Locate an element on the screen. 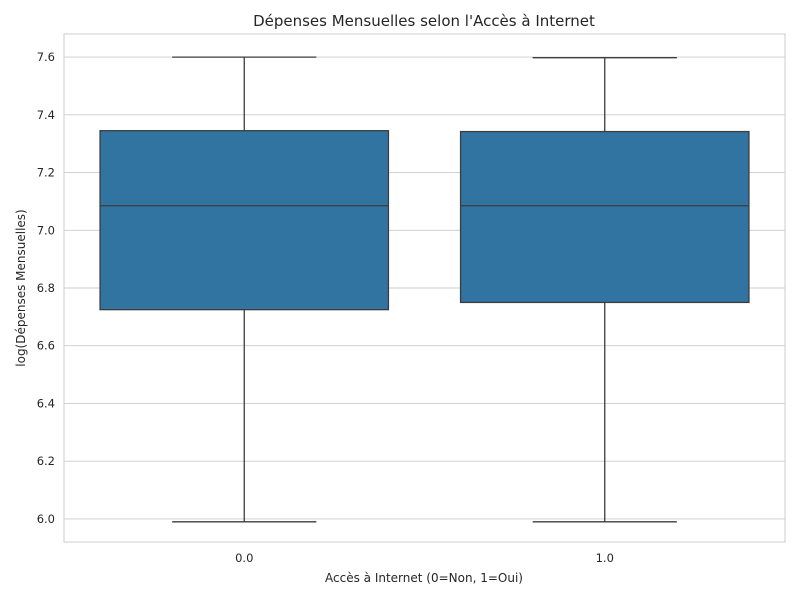 The image size is (800, 600). y-tick-label: 6.0 is located at coordinates (46, 519).